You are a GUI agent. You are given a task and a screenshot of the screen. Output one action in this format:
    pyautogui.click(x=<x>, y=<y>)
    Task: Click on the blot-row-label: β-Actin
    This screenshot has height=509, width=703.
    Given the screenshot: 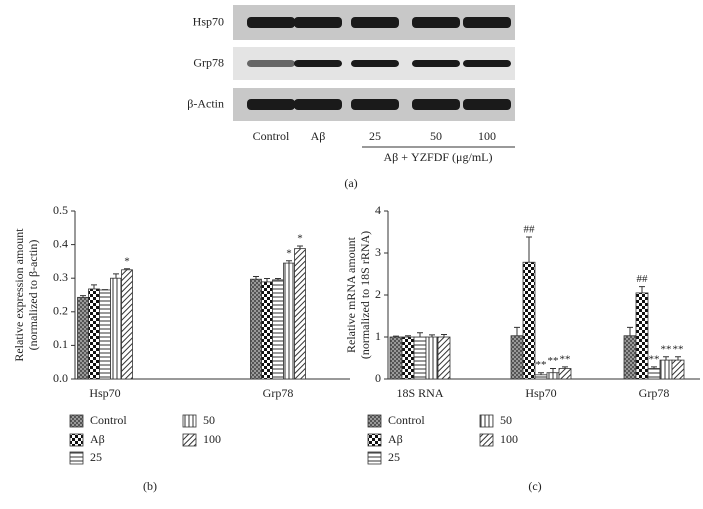 What is the action you would take?
    pyautogui.click(x=205, y=103)
    